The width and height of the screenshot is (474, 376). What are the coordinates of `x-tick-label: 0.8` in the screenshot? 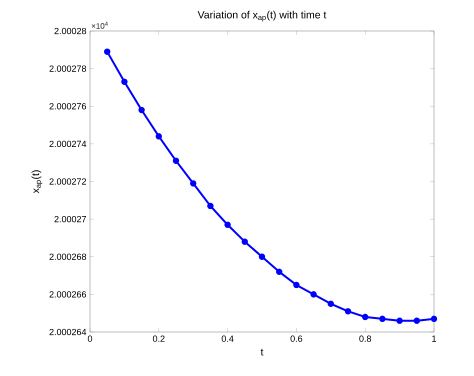 It's located at (365, 339).